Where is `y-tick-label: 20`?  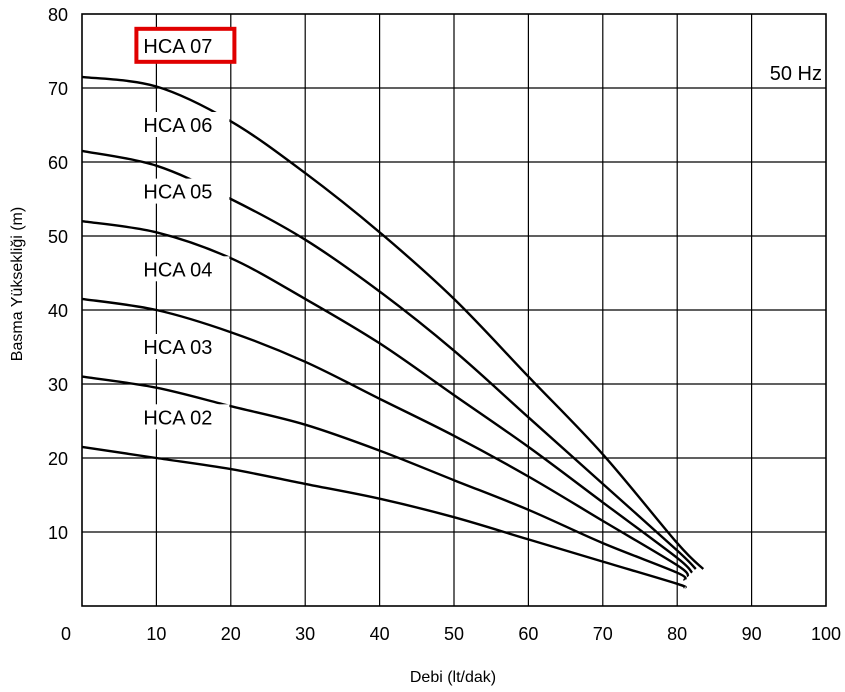 y-tick-label: 20 is located at coordinates (58, 459).